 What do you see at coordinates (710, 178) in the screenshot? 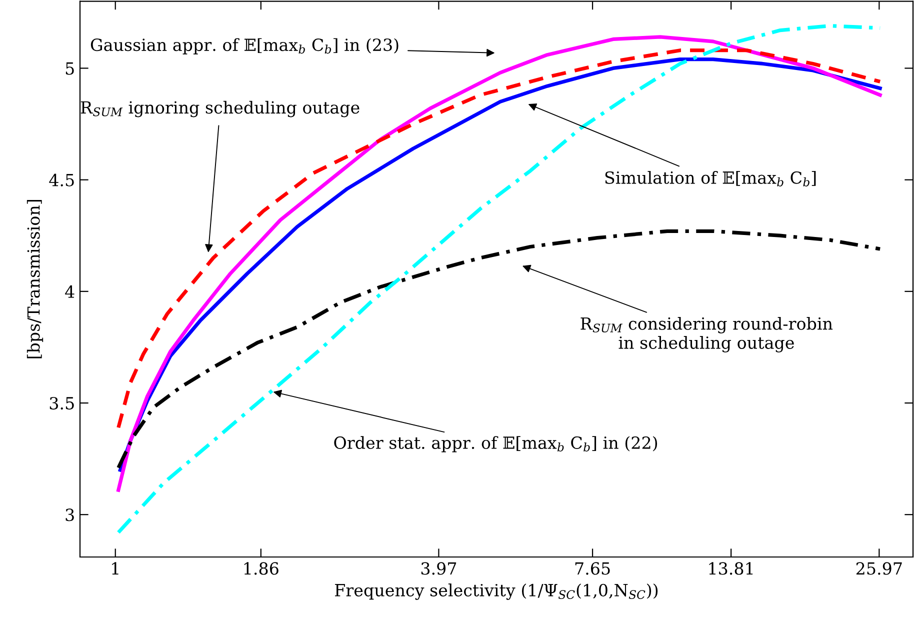
I see `annotation: Simulation of 𝔼[max$_{b}$ C$_{b}$]` at bounding box center [710, 178].